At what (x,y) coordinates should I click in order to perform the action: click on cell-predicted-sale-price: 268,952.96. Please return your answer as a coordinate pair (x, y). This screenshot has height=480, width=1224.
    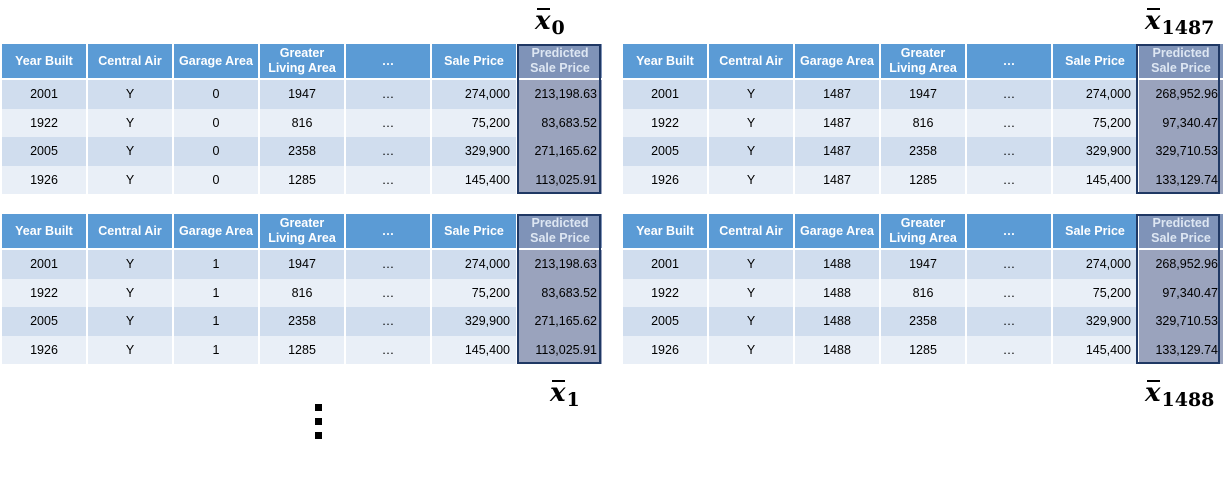
    Looking at the image, I should click on (1181, 264).